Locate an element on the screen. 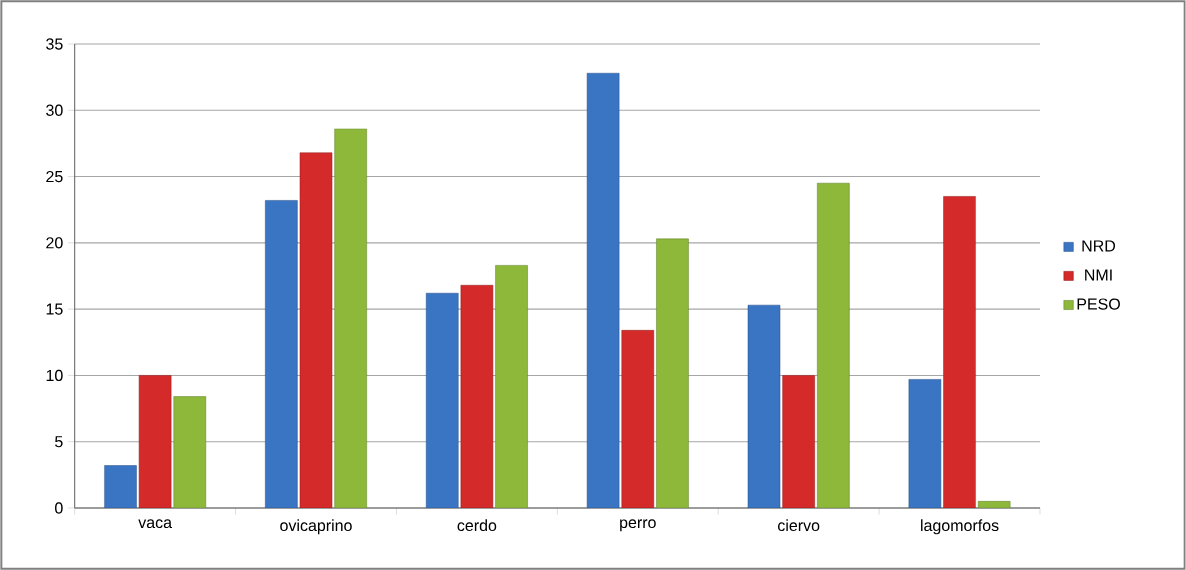 Image resolution: width=1186 pixels, height=570 pixels. x-tick-label: perro is located at coordinates (638, 525).